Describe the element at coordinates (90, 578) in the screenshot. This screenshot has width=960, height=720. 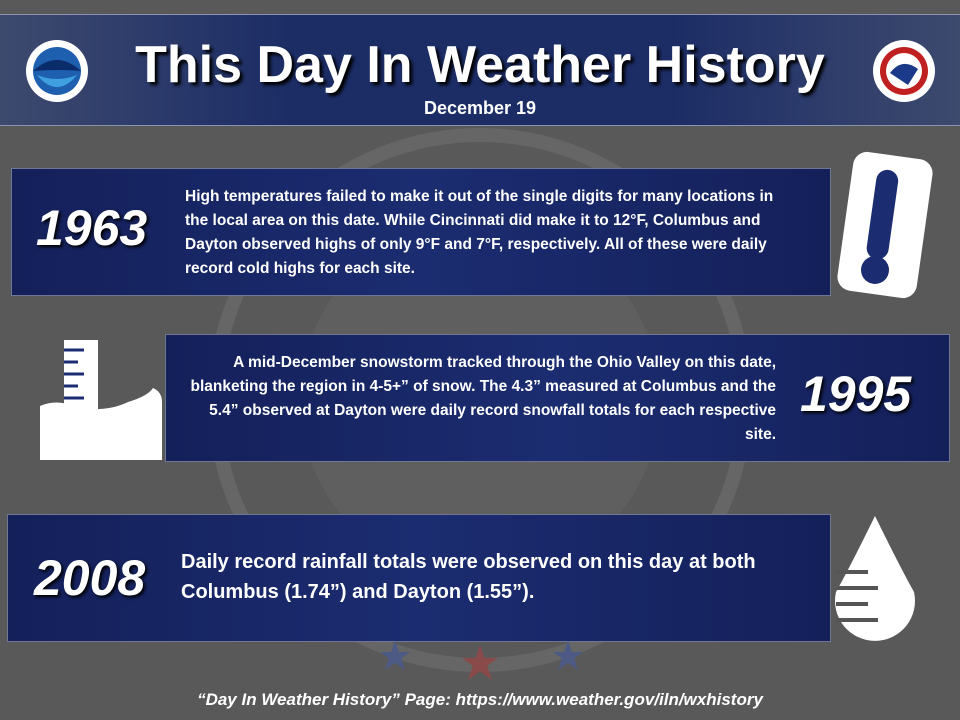
I see `year: 2008` at that location.